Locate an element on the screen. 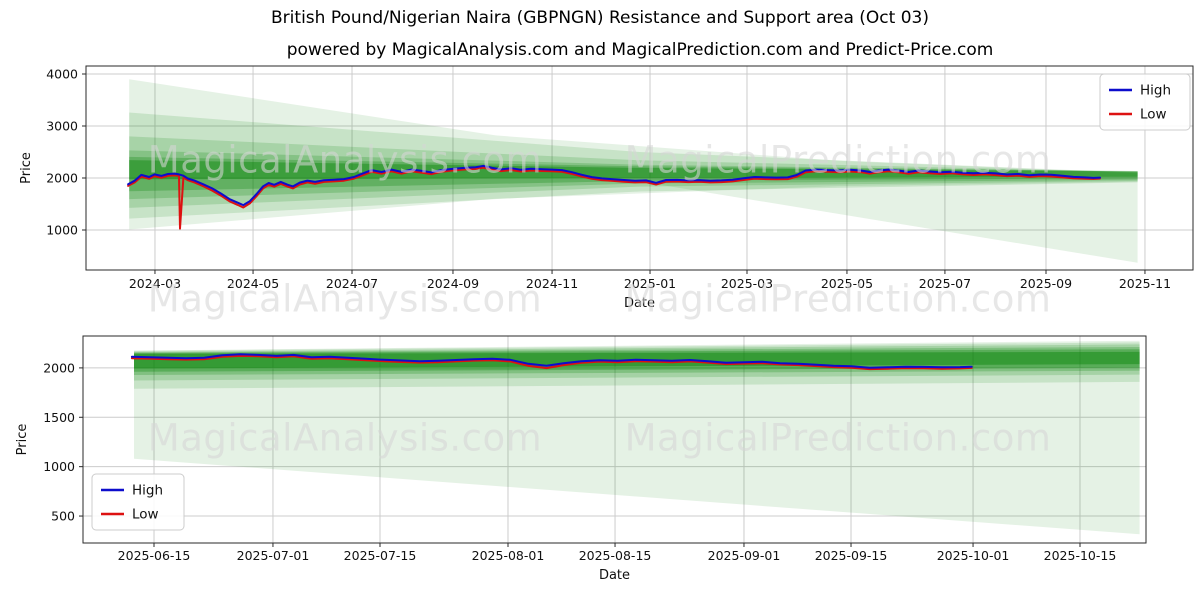  svg-text: 2025-03 is located at coordinates (747, 283).